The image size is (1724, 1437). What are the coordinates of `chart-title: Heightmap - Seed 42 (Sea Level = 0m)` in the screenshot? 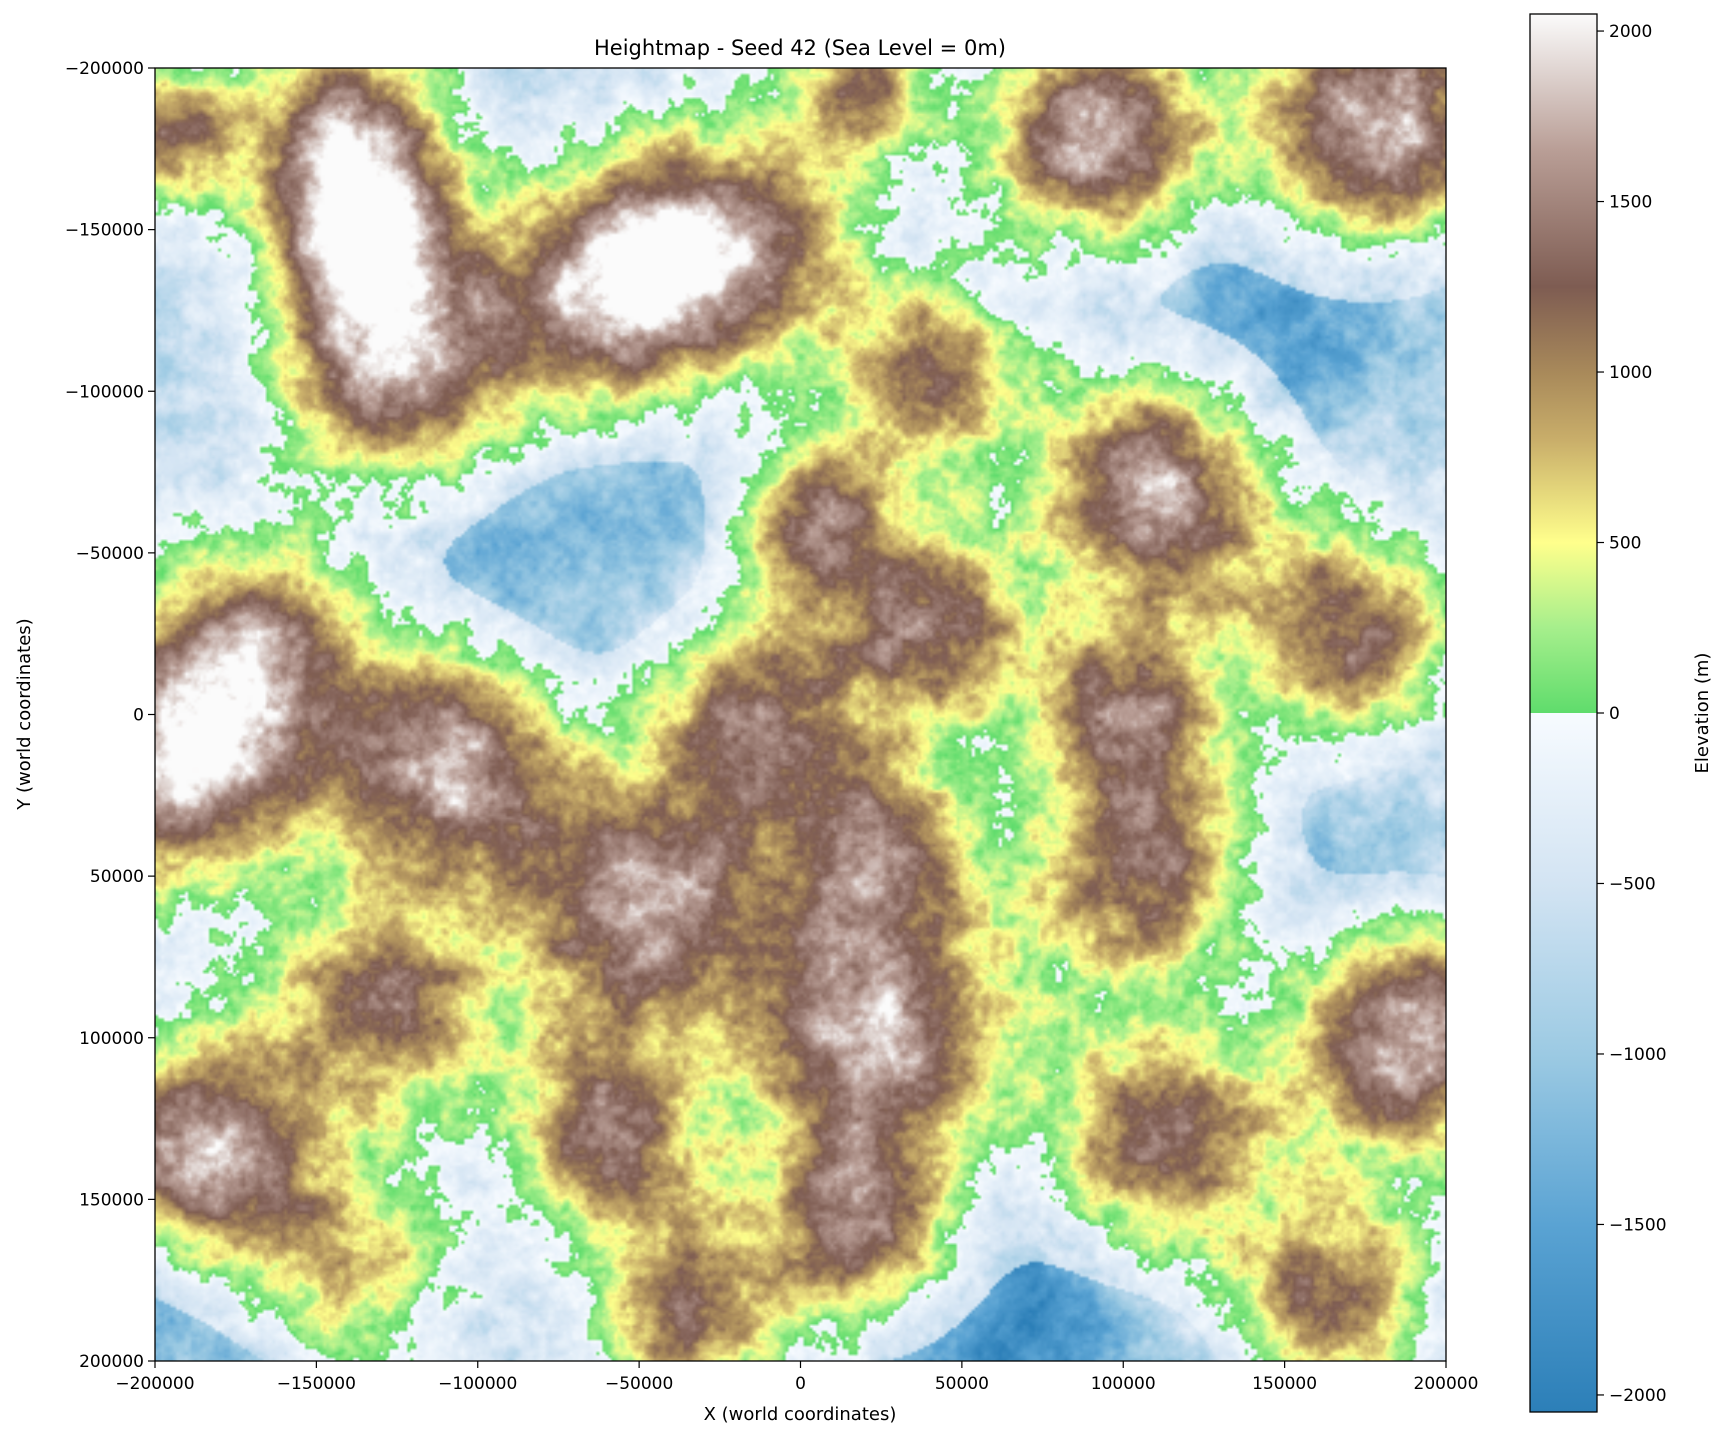 It's located at (800, 48).